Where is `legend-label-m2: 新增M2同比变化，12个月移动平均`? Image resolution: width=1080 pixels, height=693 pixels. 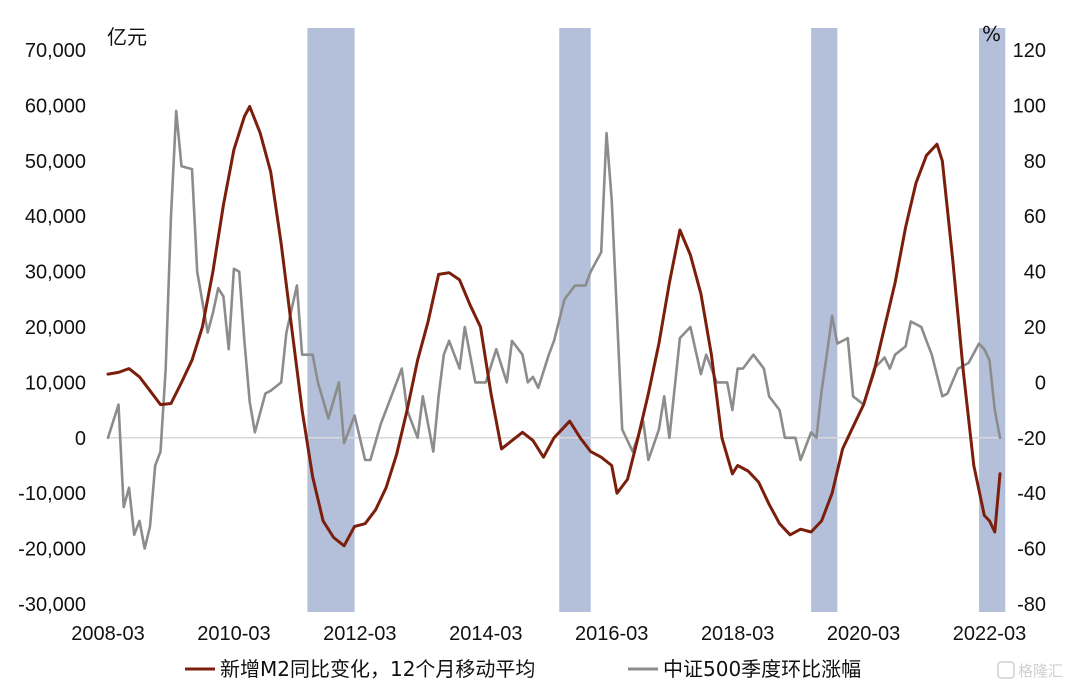
legend-label-m2: 新增M2同比变化，12个月移动平均 is located at coordinates (377, 669).